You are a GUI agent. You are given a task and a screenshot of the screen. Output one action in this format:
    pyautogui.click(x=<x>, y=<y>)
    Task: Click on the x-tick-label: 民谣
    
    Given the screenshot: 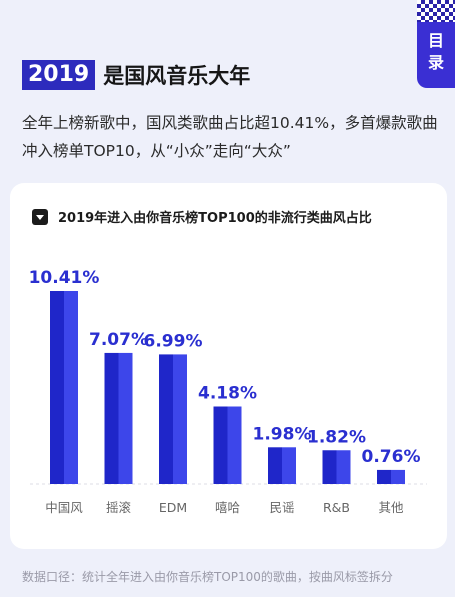 What is the action you would take?
    pyautogui.click(x=281, y=507)
    